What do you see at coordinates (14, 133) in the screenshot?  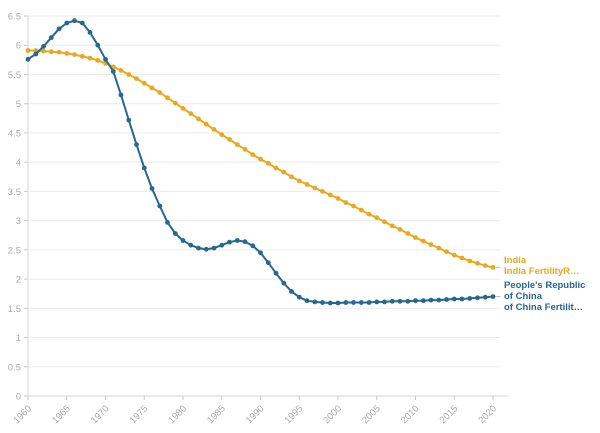 I see `y-tick-label: 4.5` at bounding box center [14, 133].